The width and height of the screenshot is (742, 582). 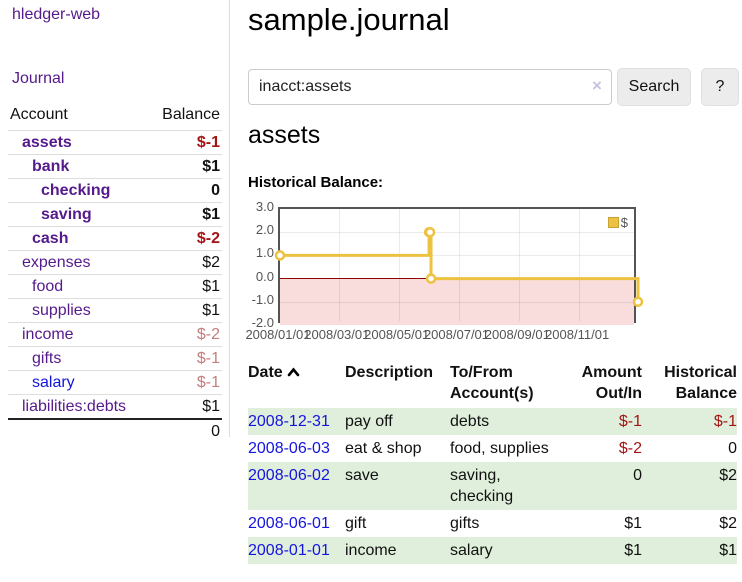 I want to click on register-row: 2008-06-03 eat & shop food, supplies $-2 0, so click(x=492, y=448).